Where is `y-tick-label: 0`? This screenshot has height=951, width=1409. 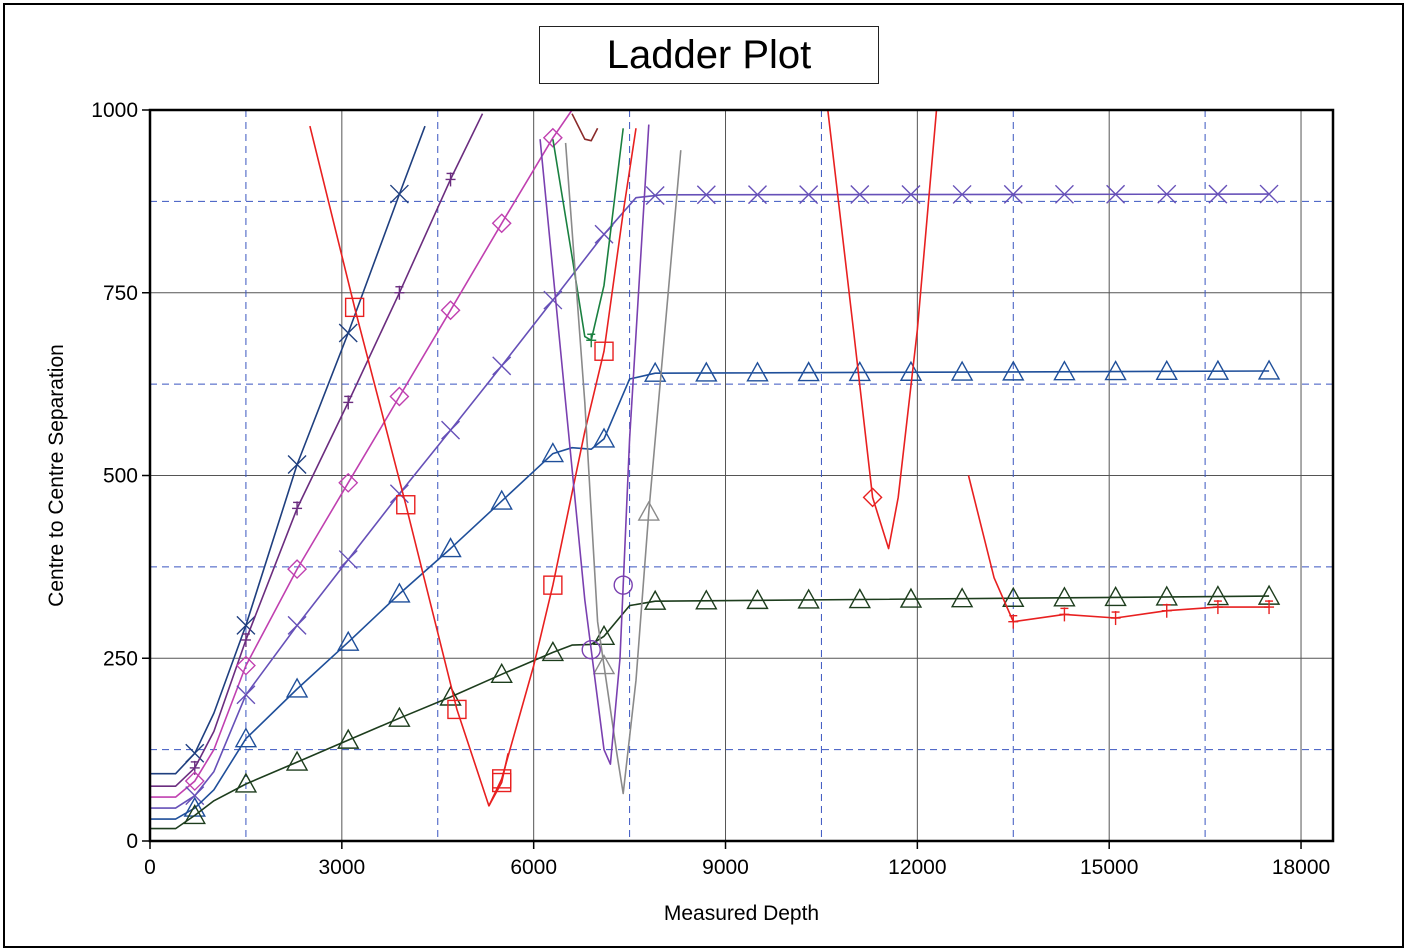
y-tick-label: 0 is located at coordinates (132, 841).